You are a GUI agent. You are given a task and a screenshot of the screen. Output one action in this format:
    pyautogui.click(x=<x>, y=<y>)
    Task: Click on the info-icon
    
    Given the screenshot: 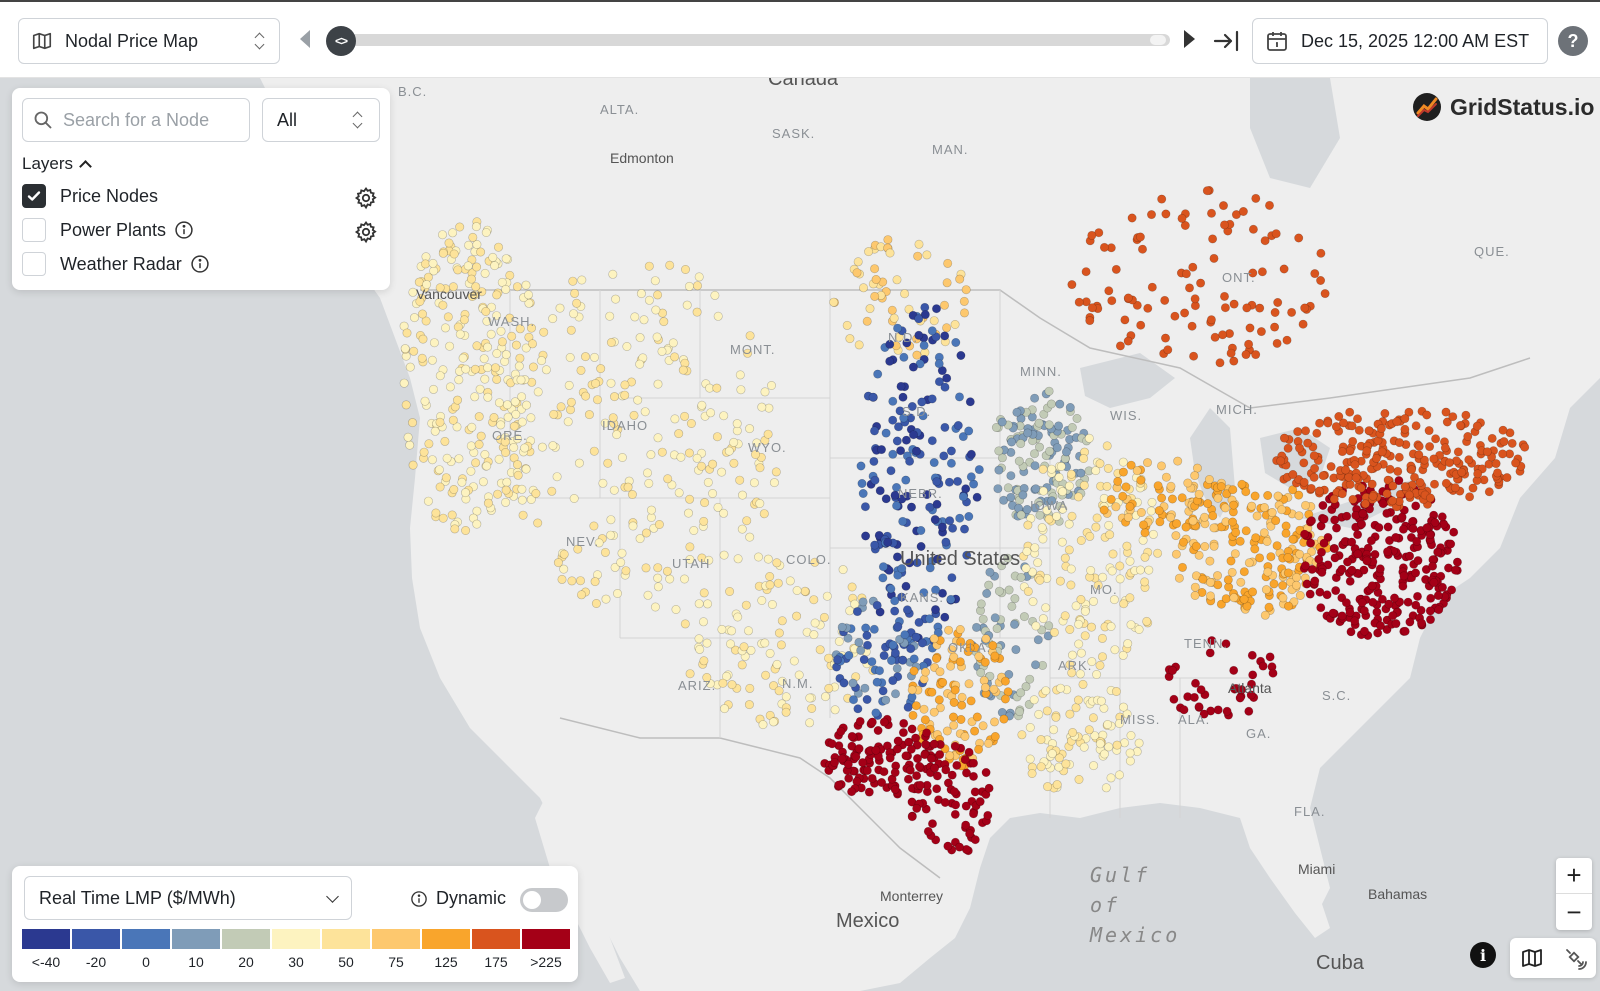 What is the action you would take?
    pyautogui.click(x=419, y=899)
    